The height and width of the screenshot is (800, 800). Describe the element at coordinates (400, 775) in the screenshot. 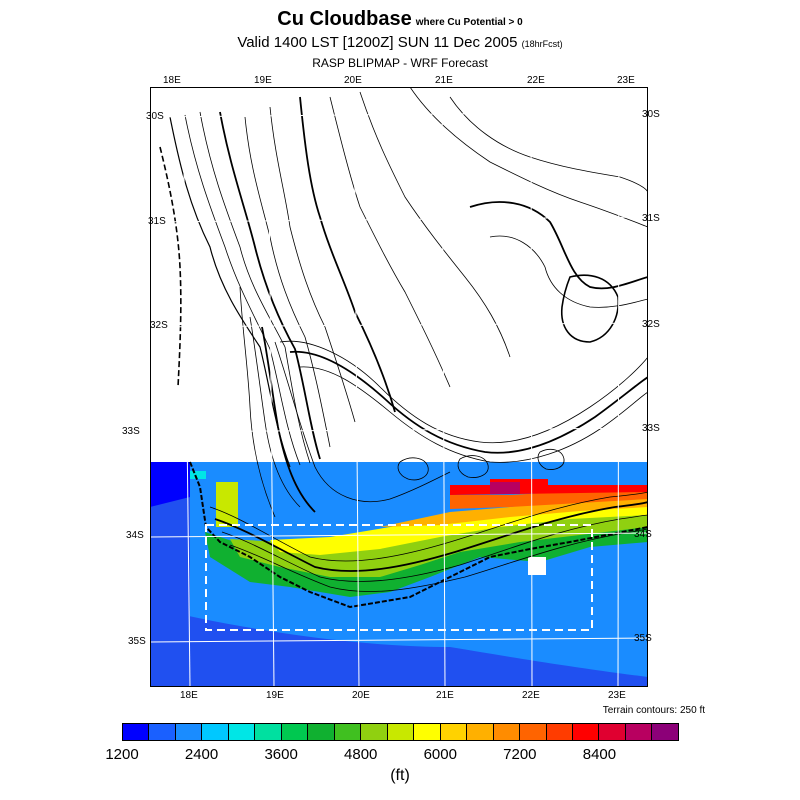

I see `colorbar-units: (ft)` at that location.